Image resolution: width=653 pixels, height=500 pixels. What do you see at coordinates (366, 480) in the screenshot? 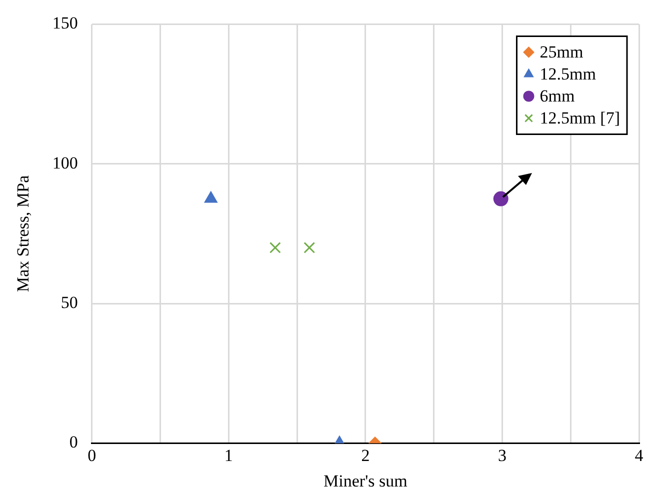
I see `x-axis-title: Miner's sum` at bounding box center [366, 480].